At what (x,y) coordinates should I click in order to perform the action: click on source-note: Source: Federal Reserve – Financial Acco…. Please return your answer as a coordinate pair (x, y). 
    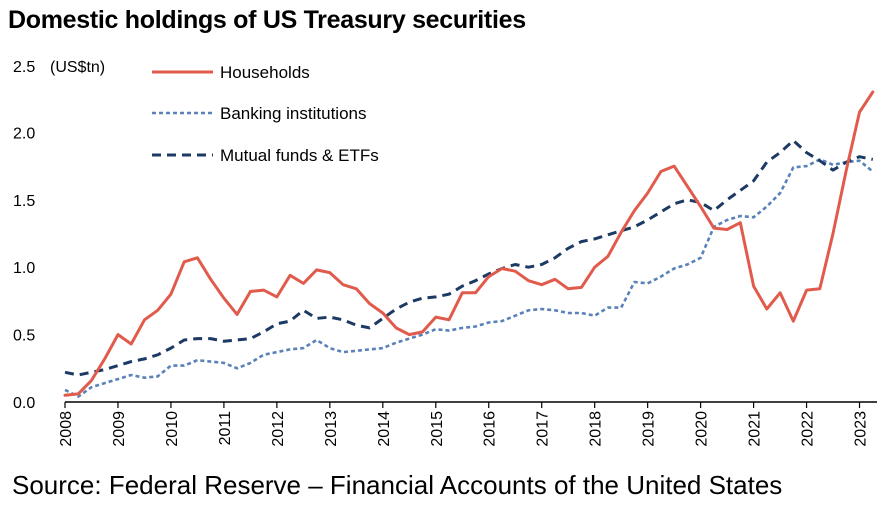
    Looking at the image, I should click on (397, 485).